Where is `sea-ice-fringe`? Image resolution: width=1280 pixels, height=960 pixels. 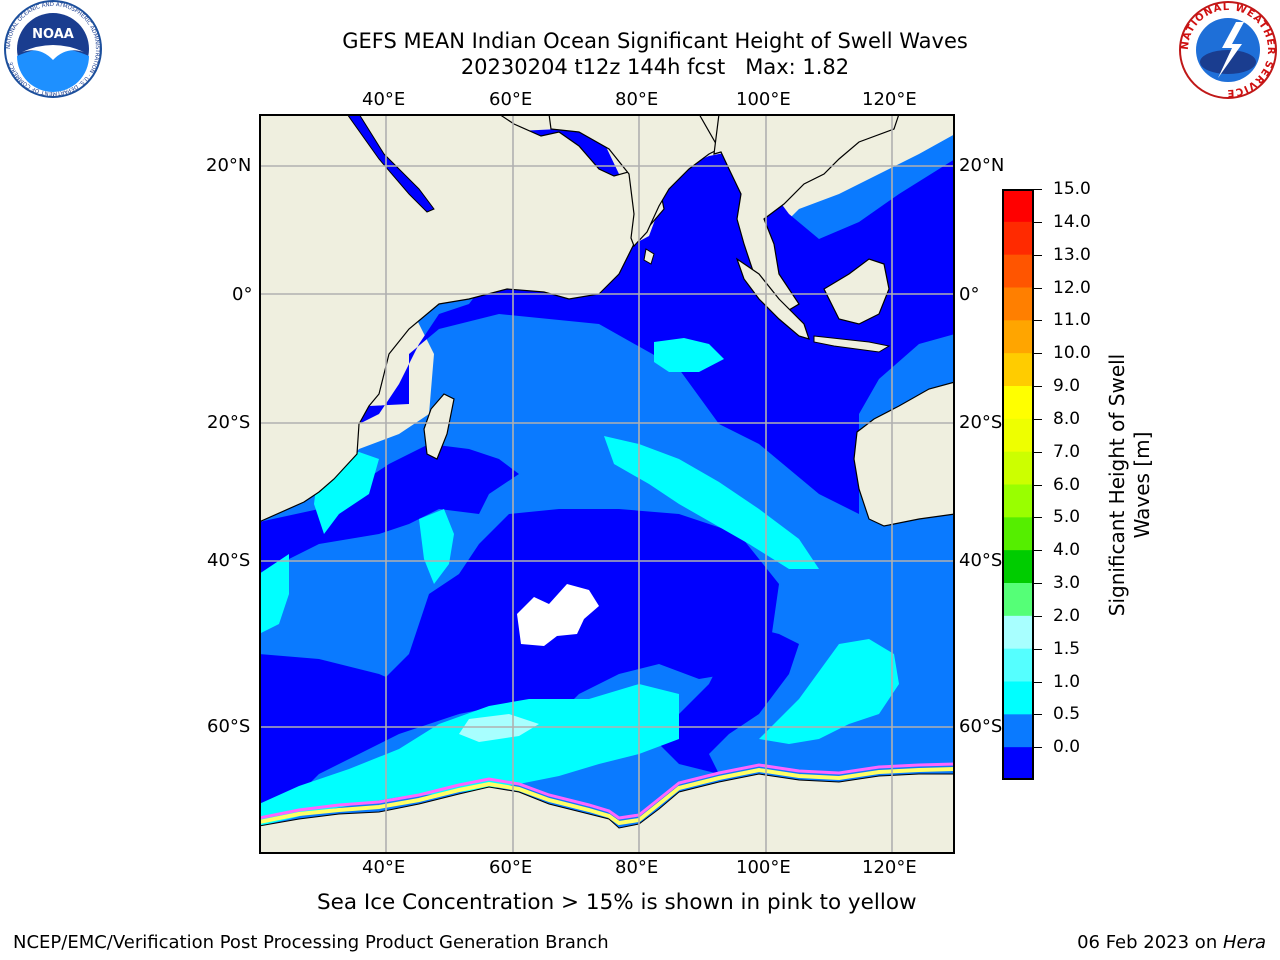 sea-ice-fringe is located at coordinates (607, 796).